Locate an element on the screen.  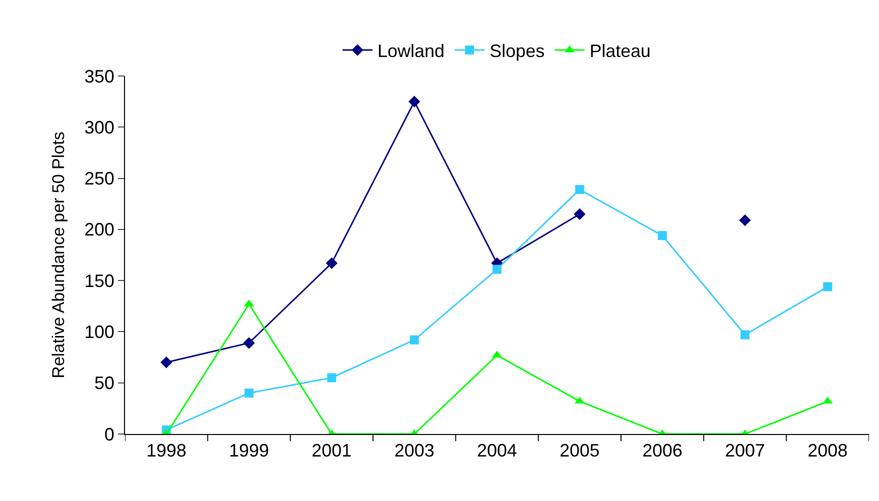
legend-label: Plateau is located at coordinates (620, 51).